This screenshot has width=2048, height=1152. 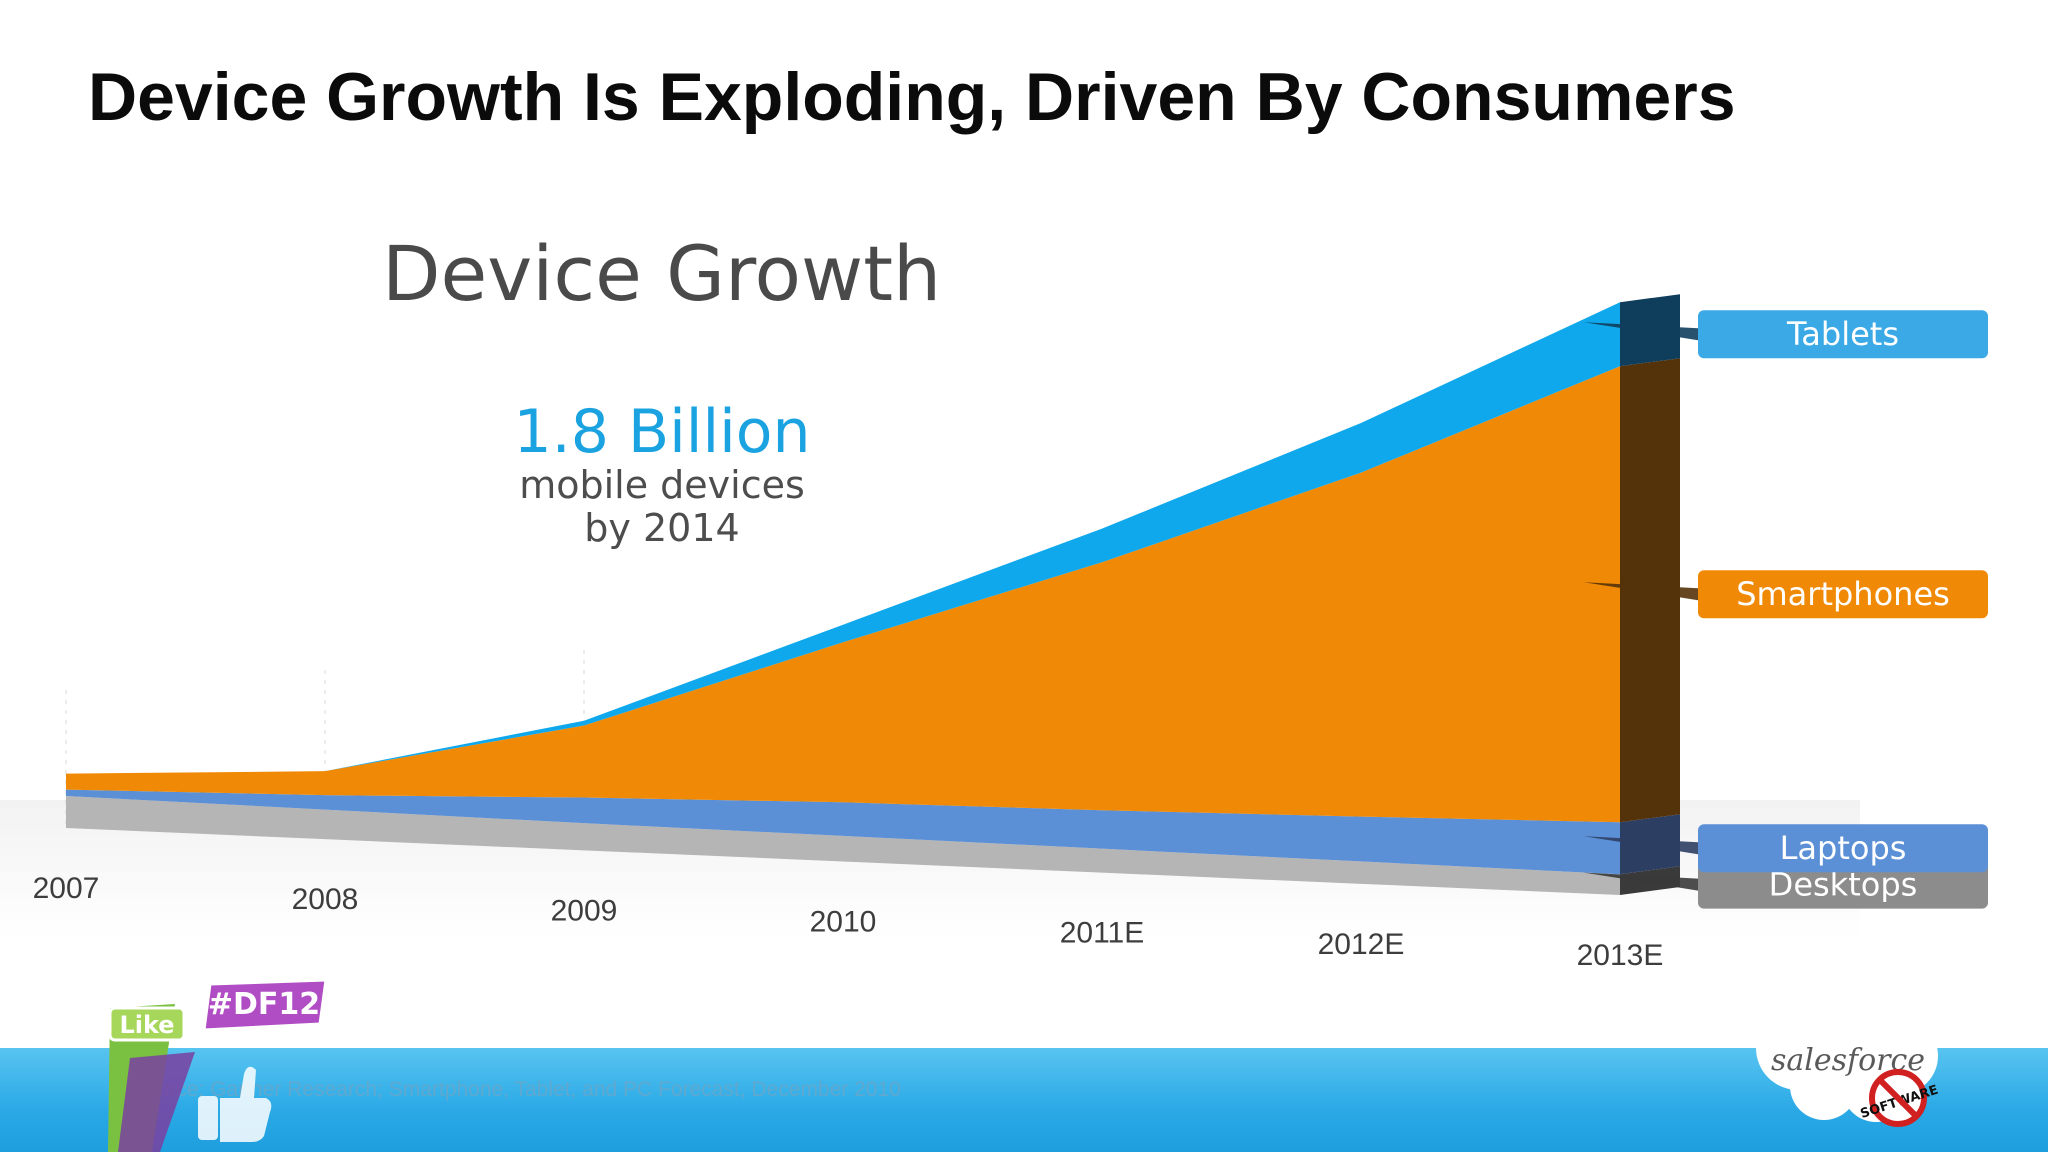 What do you see at coordinates (1641, 845) in the screenshot?
I see `legend-pointer-laptops` at bounding box center [1641, 845].